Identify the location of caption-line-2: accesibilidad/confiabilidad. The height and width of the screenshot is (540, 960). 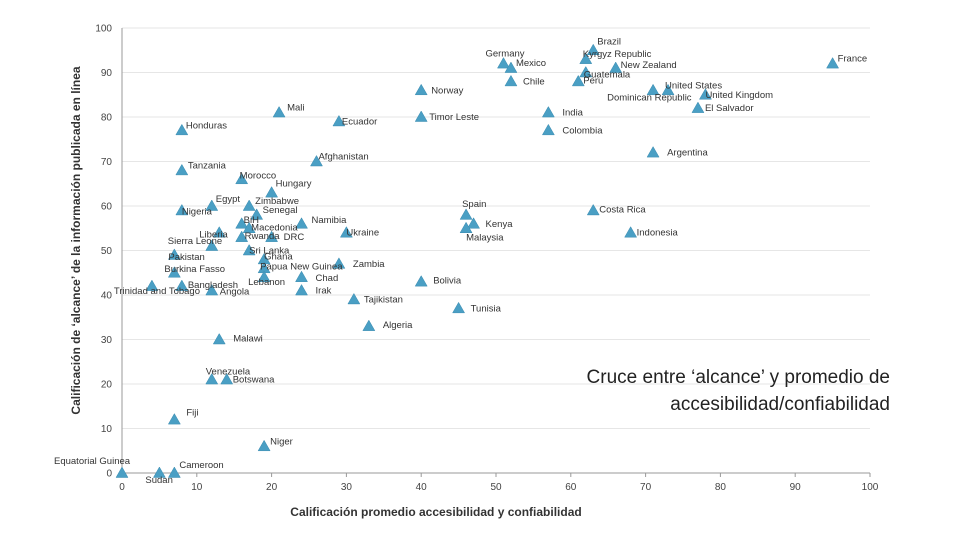
(780, 404).